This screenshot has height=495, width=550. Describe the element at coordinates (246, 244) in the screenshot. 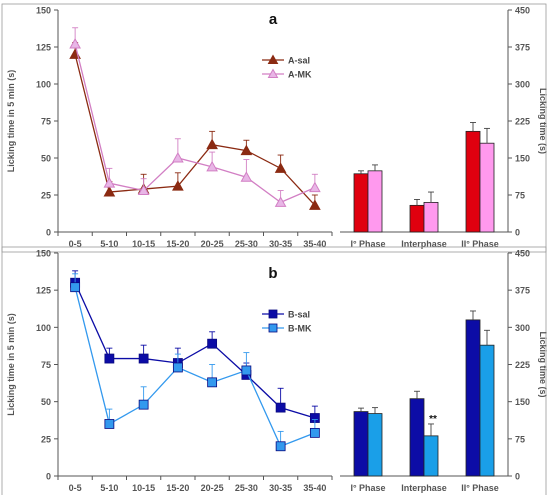

I see `x-tick-label: 25-30` at that location.